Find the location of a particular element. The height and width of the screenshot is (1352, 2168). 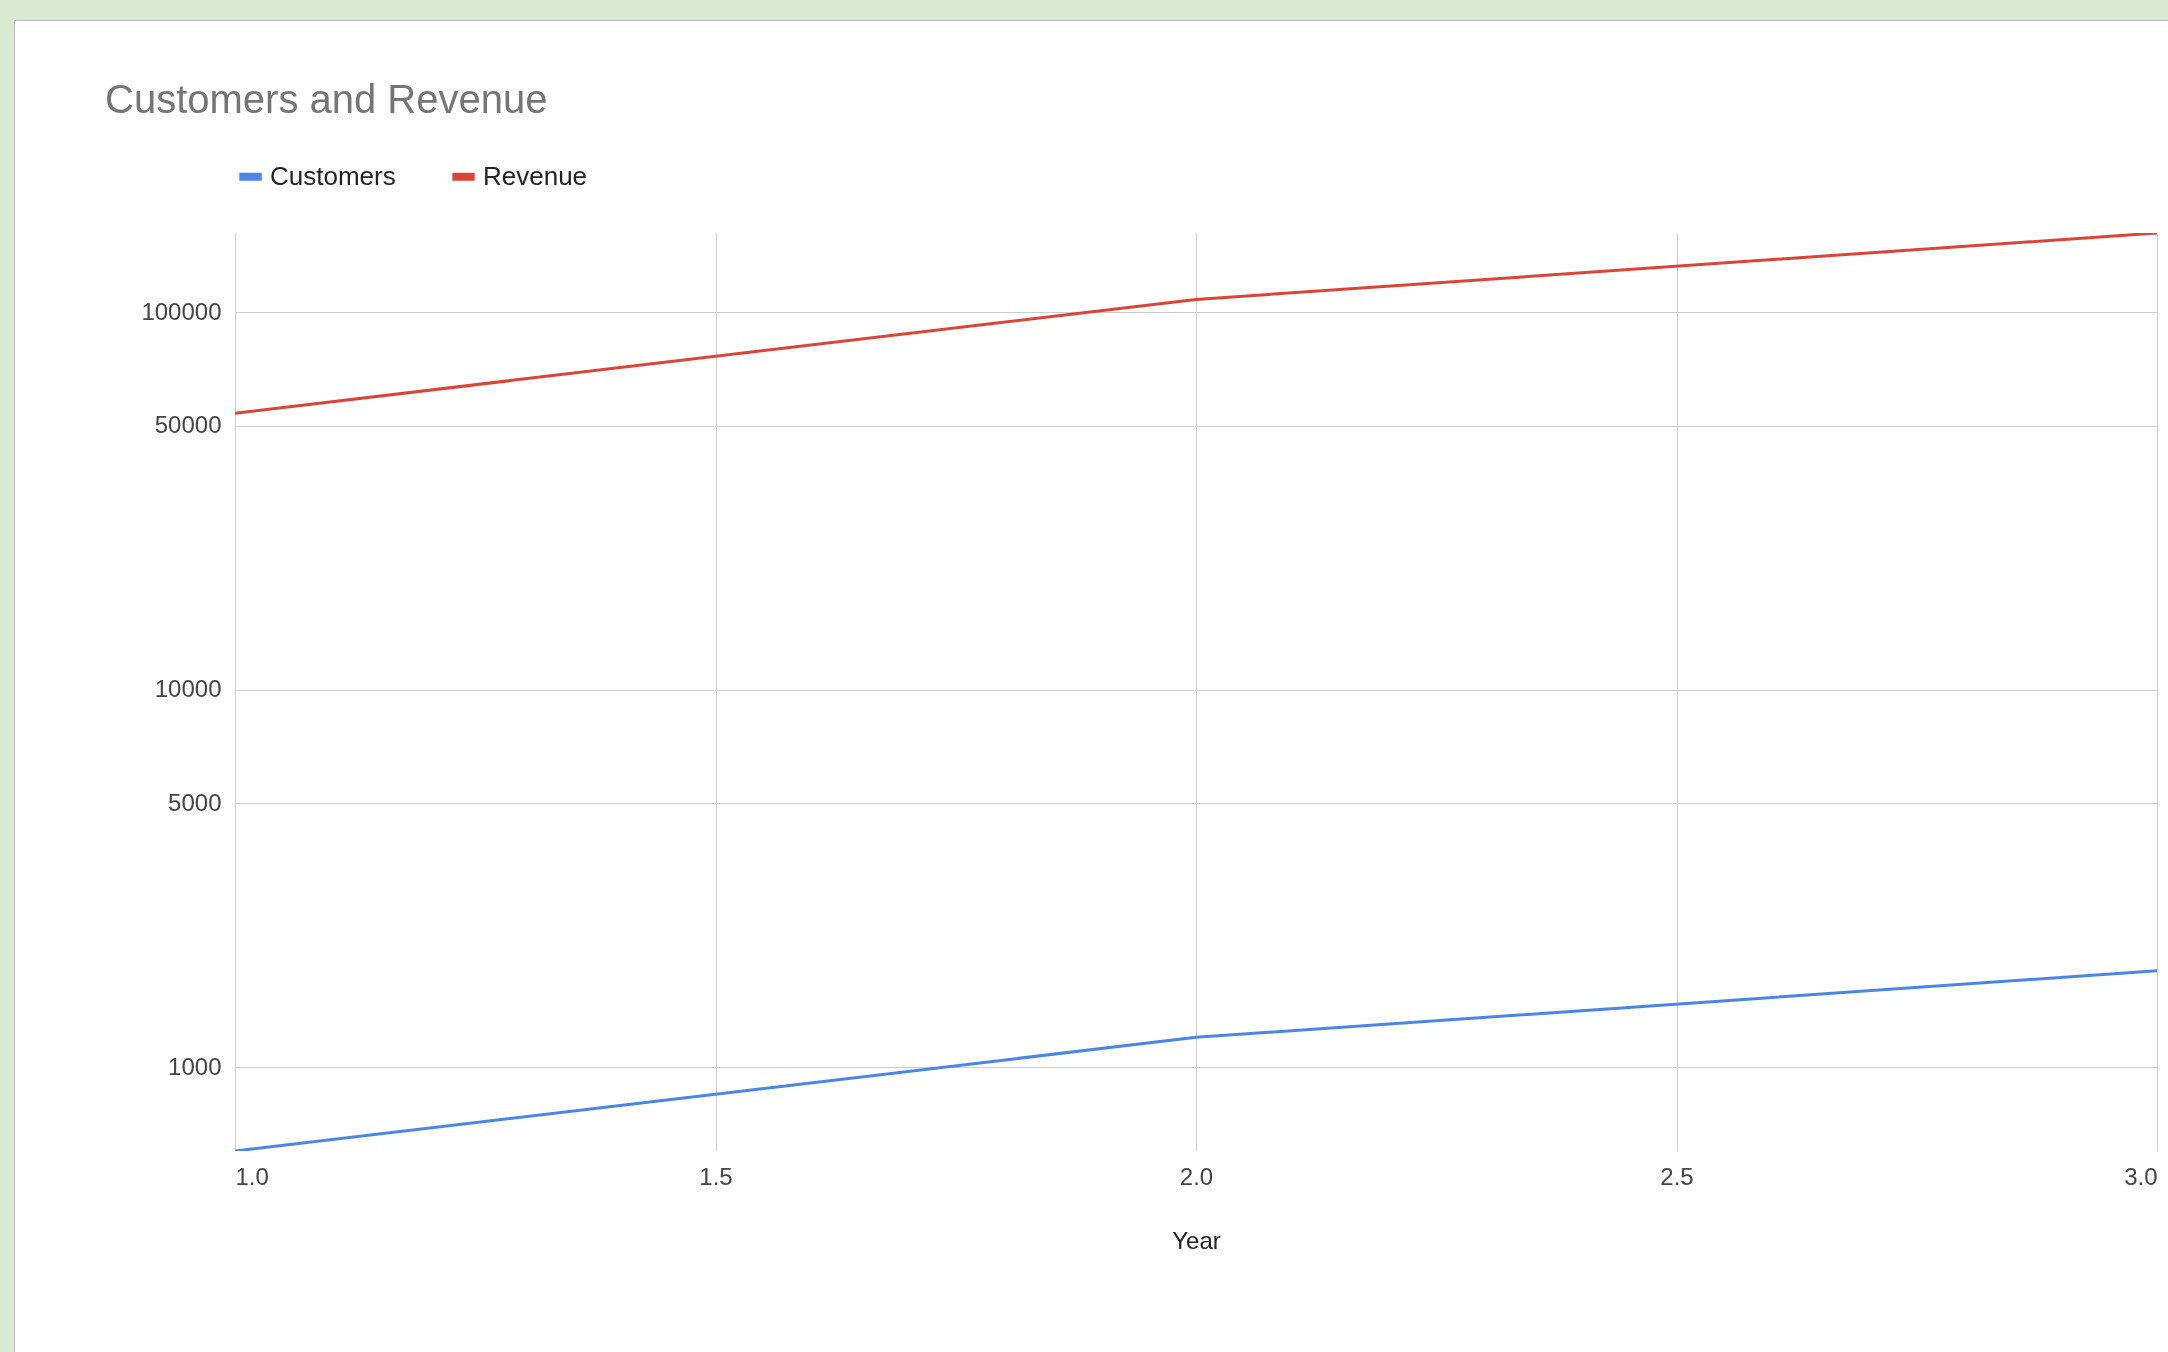

legend-label: Customers is located at coordinates (333, 175).